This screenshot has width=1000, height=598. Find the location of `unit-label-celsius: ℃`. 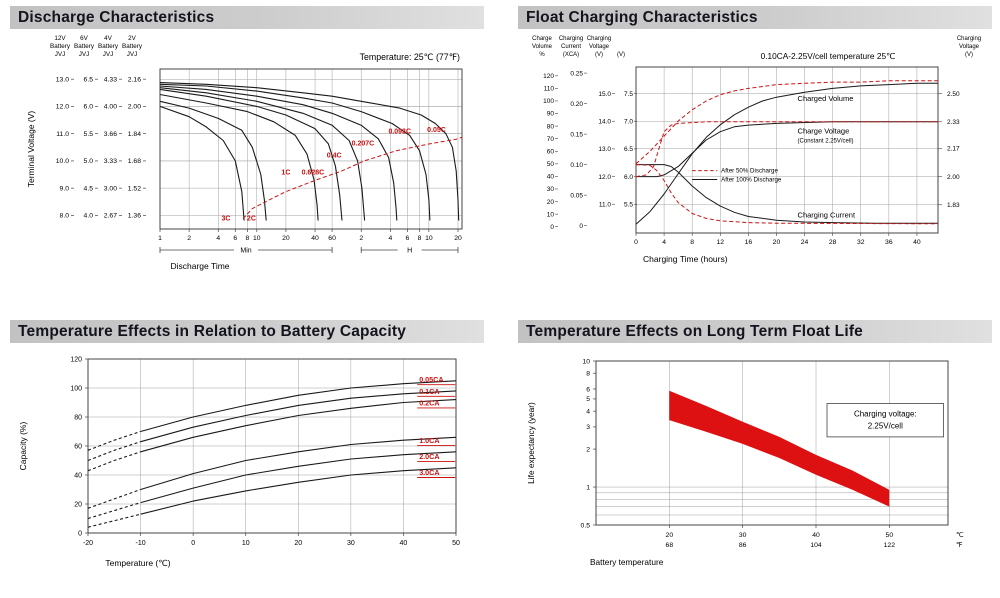

unit-label-celsius: ℃ is located at coordinates (960, 535).